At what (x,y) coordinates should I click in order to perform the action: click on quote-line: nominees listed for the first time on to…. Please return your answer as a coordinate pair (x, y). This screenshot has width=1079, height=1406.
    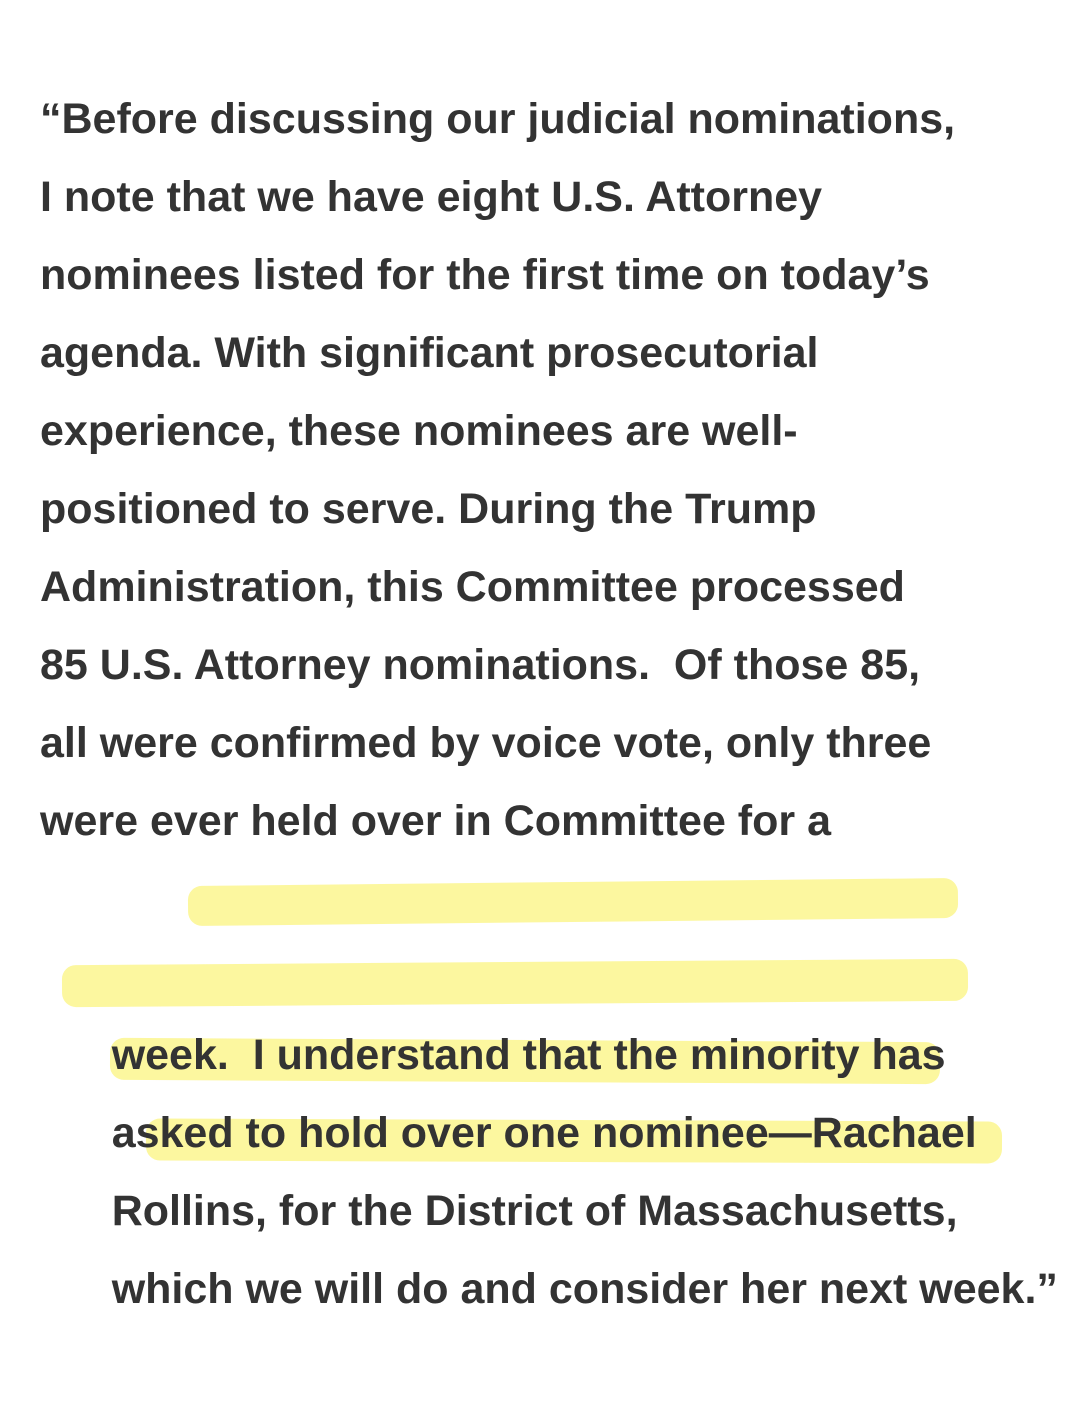
    Looking at the image, I should click on (485, 275).